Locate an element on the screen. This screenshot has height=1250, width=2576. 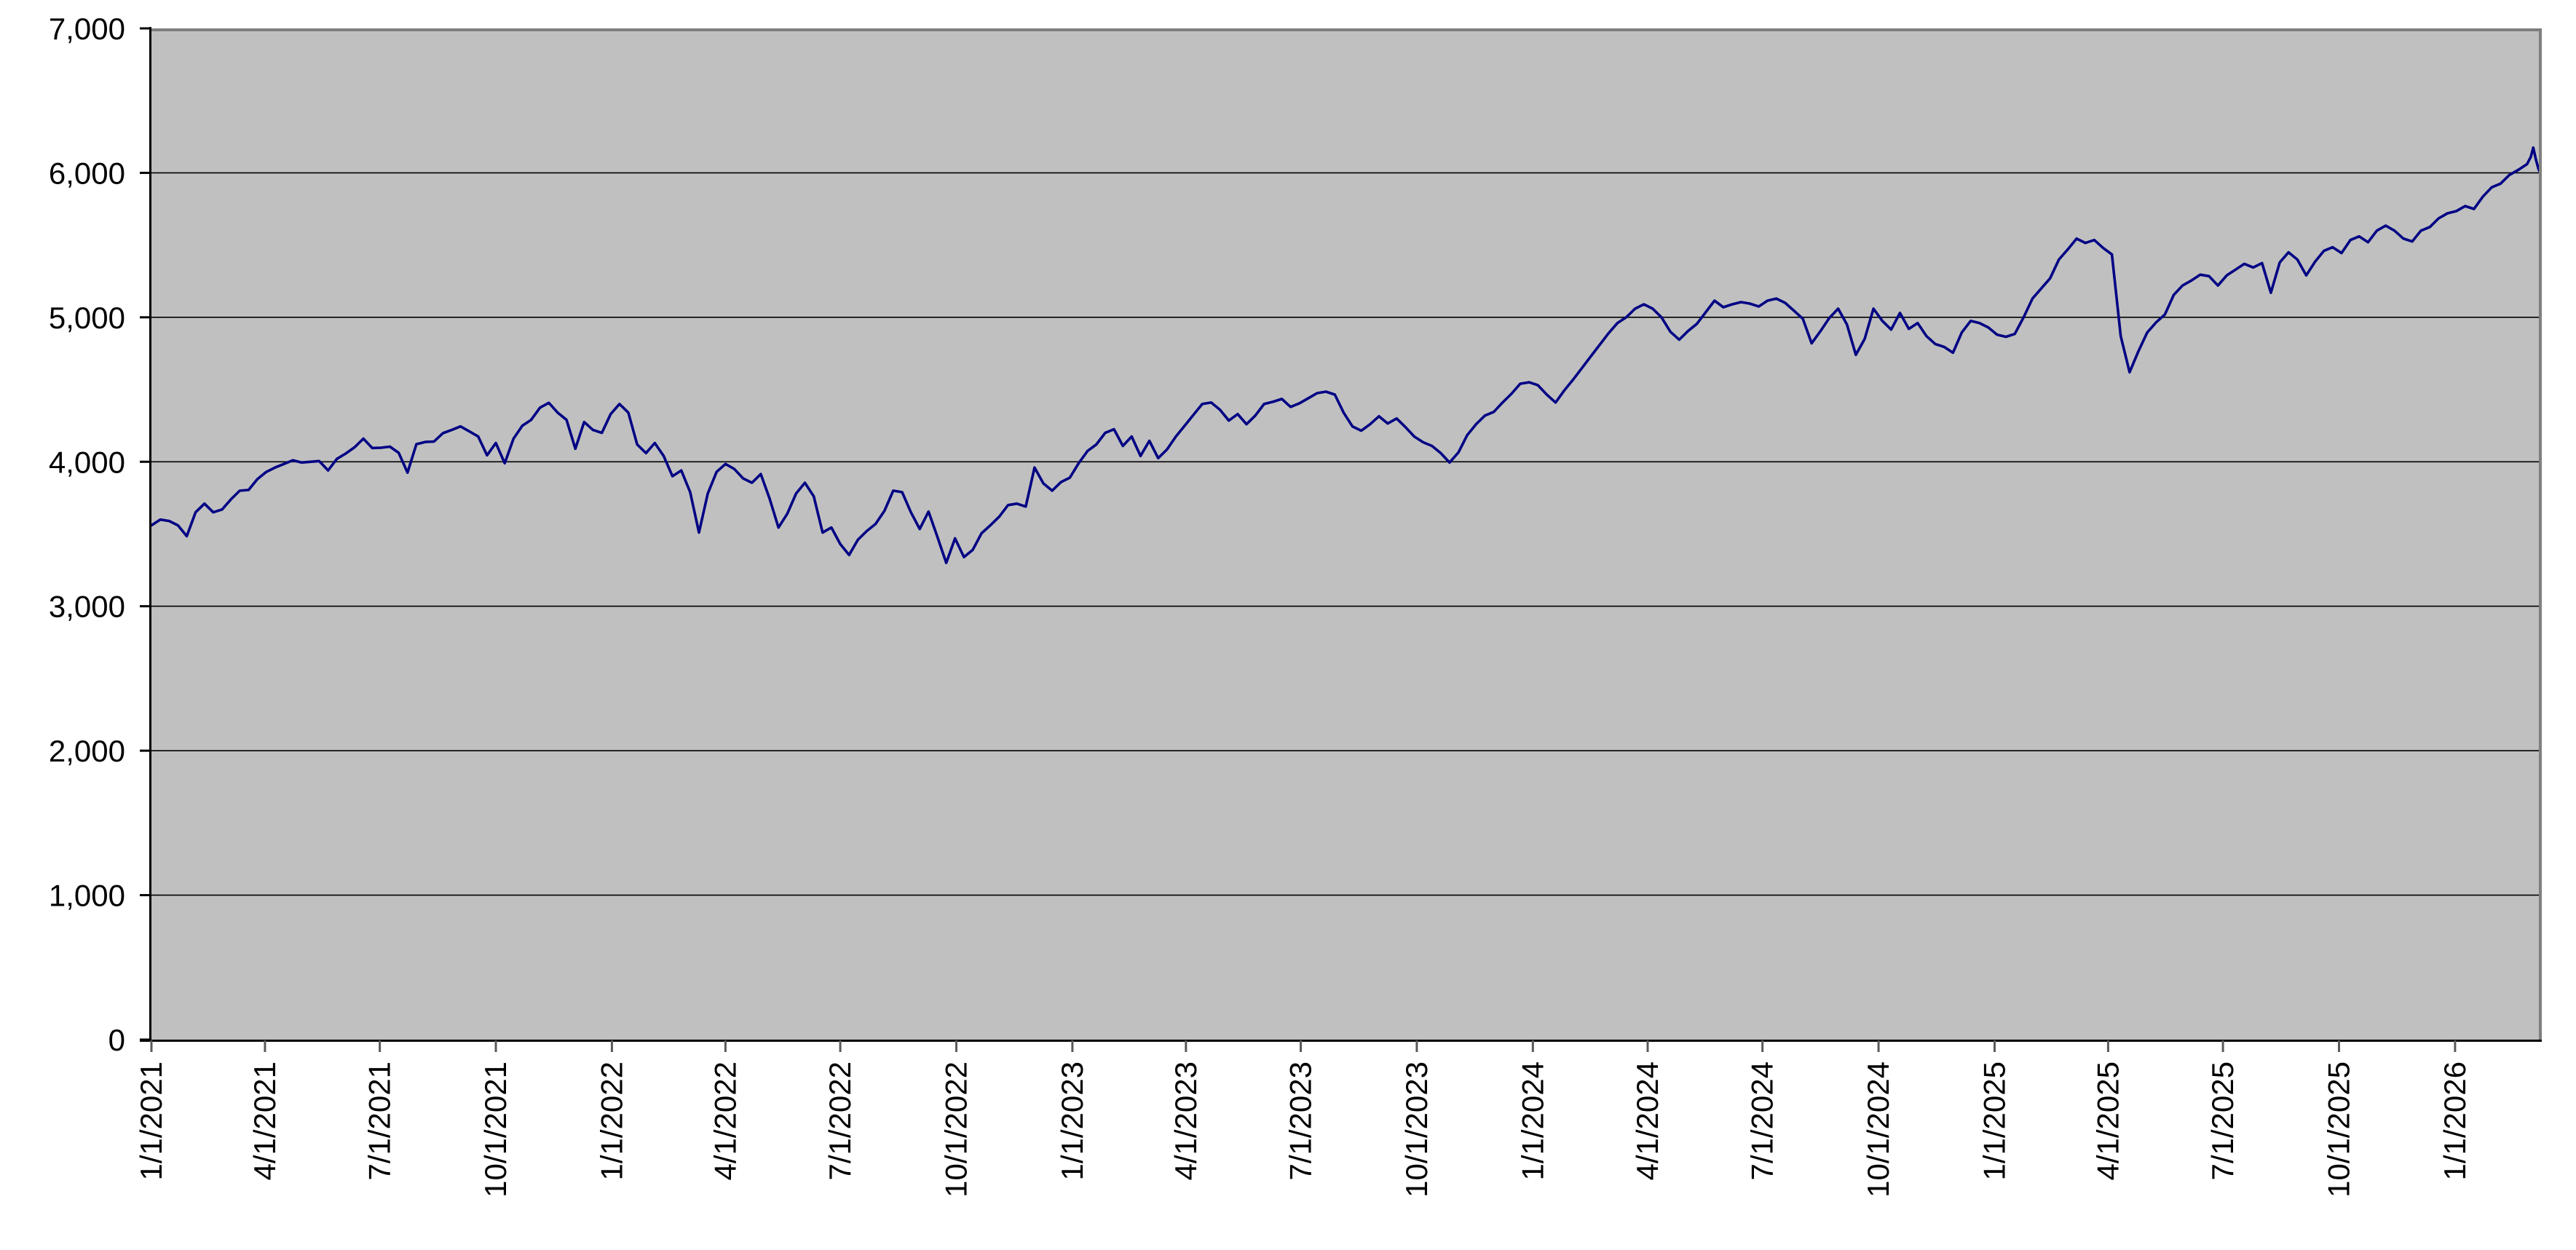
x-axis-label: 4/1/2023 is located at coordinates (1186, 1121).